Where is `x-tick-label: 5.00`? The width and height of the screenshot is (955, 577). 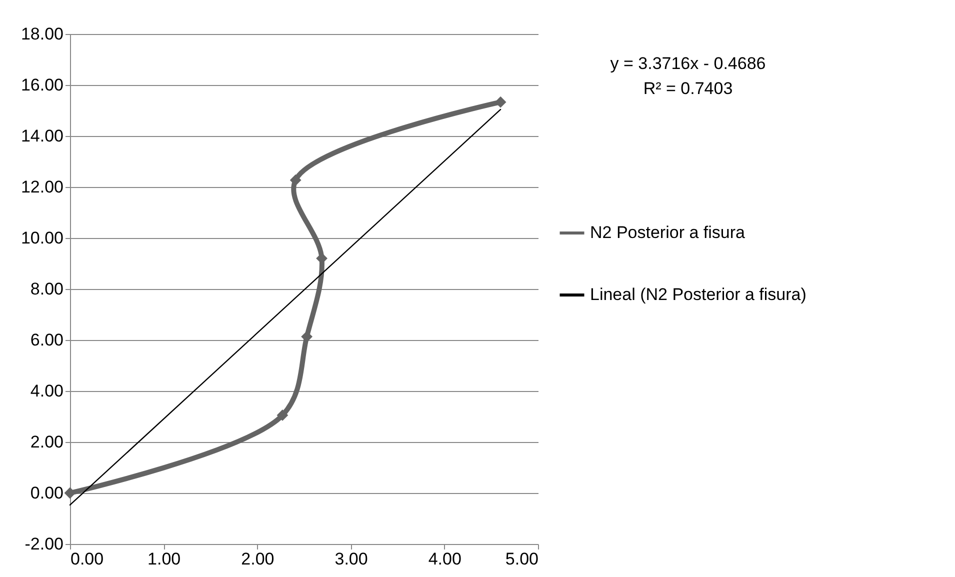
x-tick-label: 5.00 is located at coordinates (521, 559).